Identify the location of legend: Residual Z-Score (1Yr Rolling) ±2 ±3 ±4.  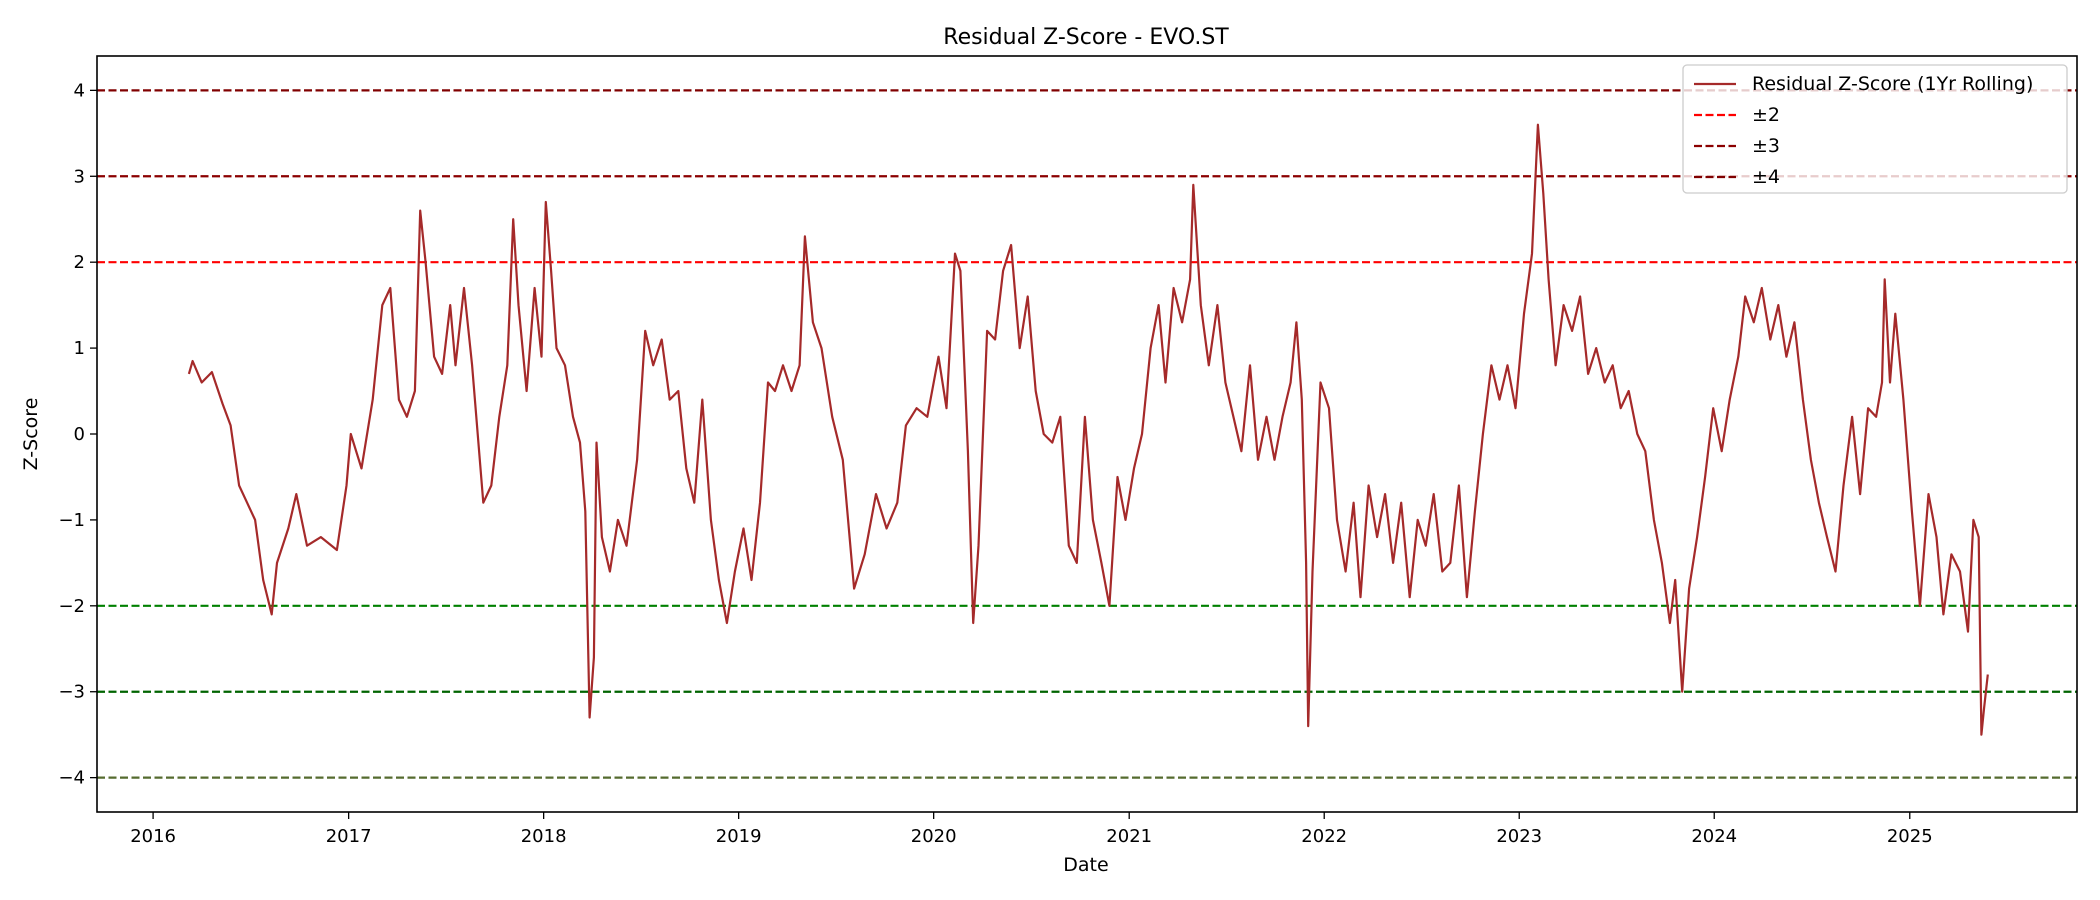
(1875, 129).